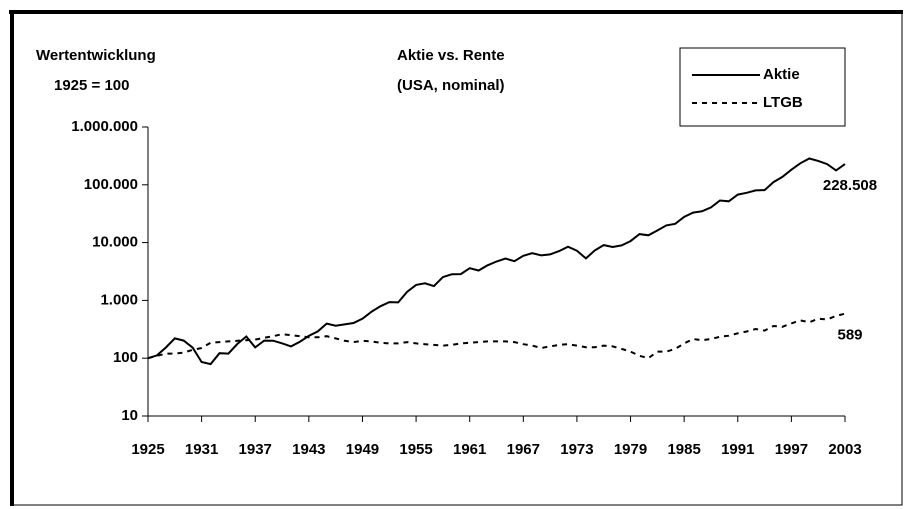 Image resolution: width=906 pixels, height=509 pixels. I want to click on x-tick-label: 1985, so click(683, 449).